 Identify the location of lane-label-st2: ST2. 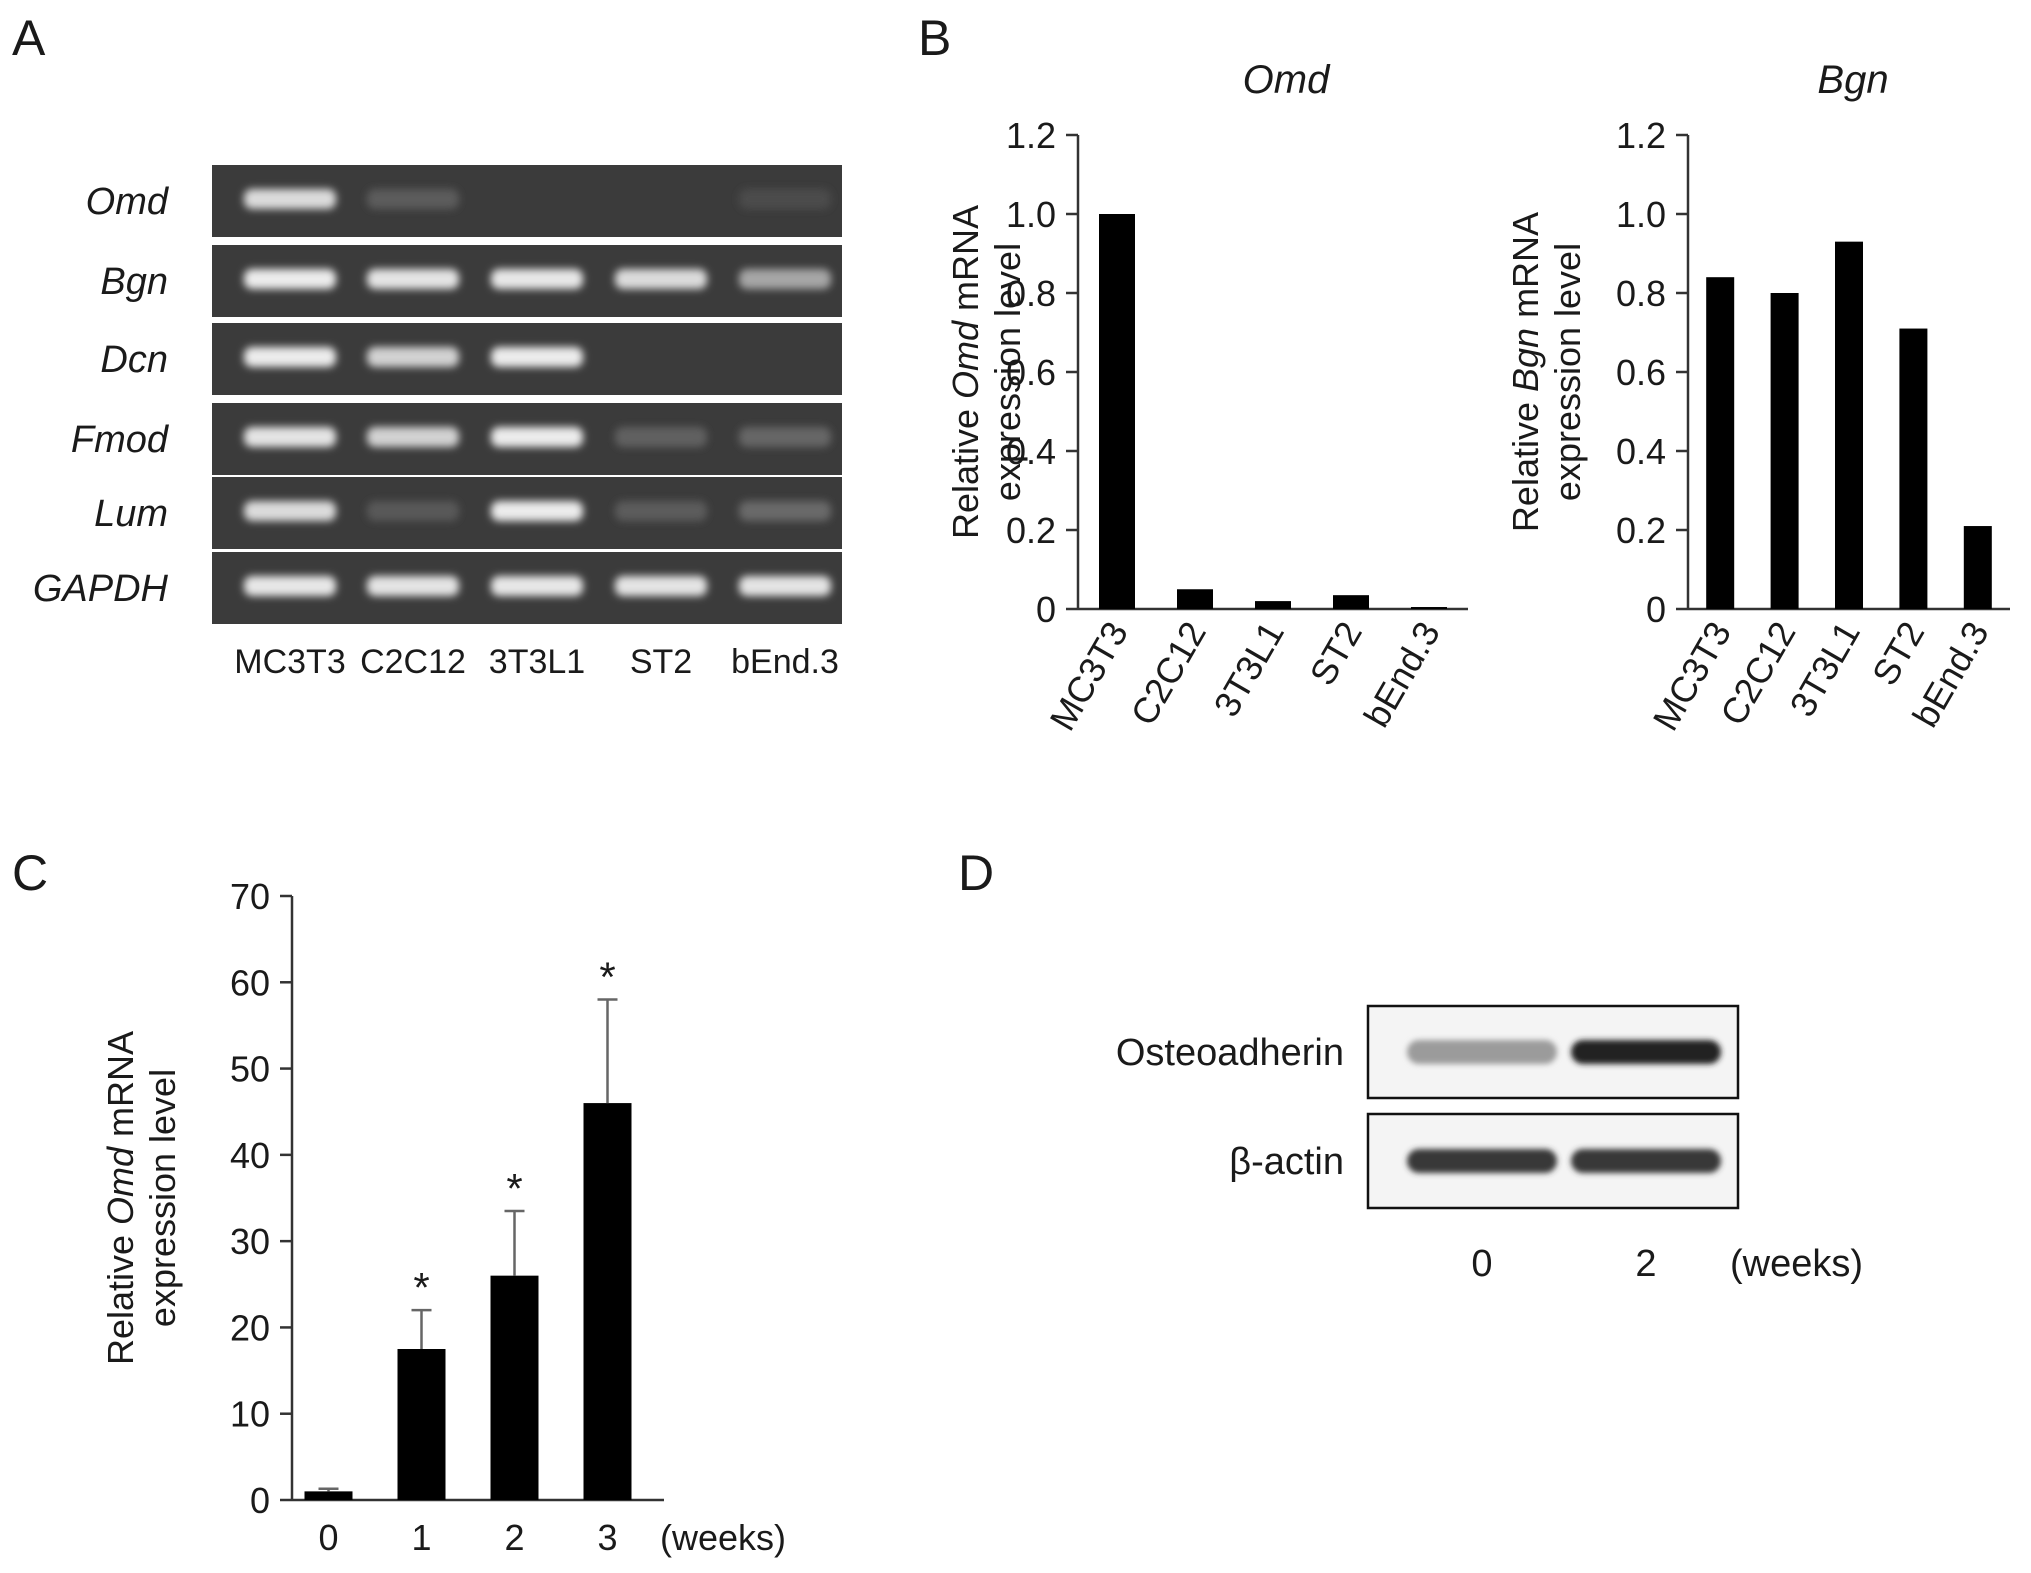
(661, 662).